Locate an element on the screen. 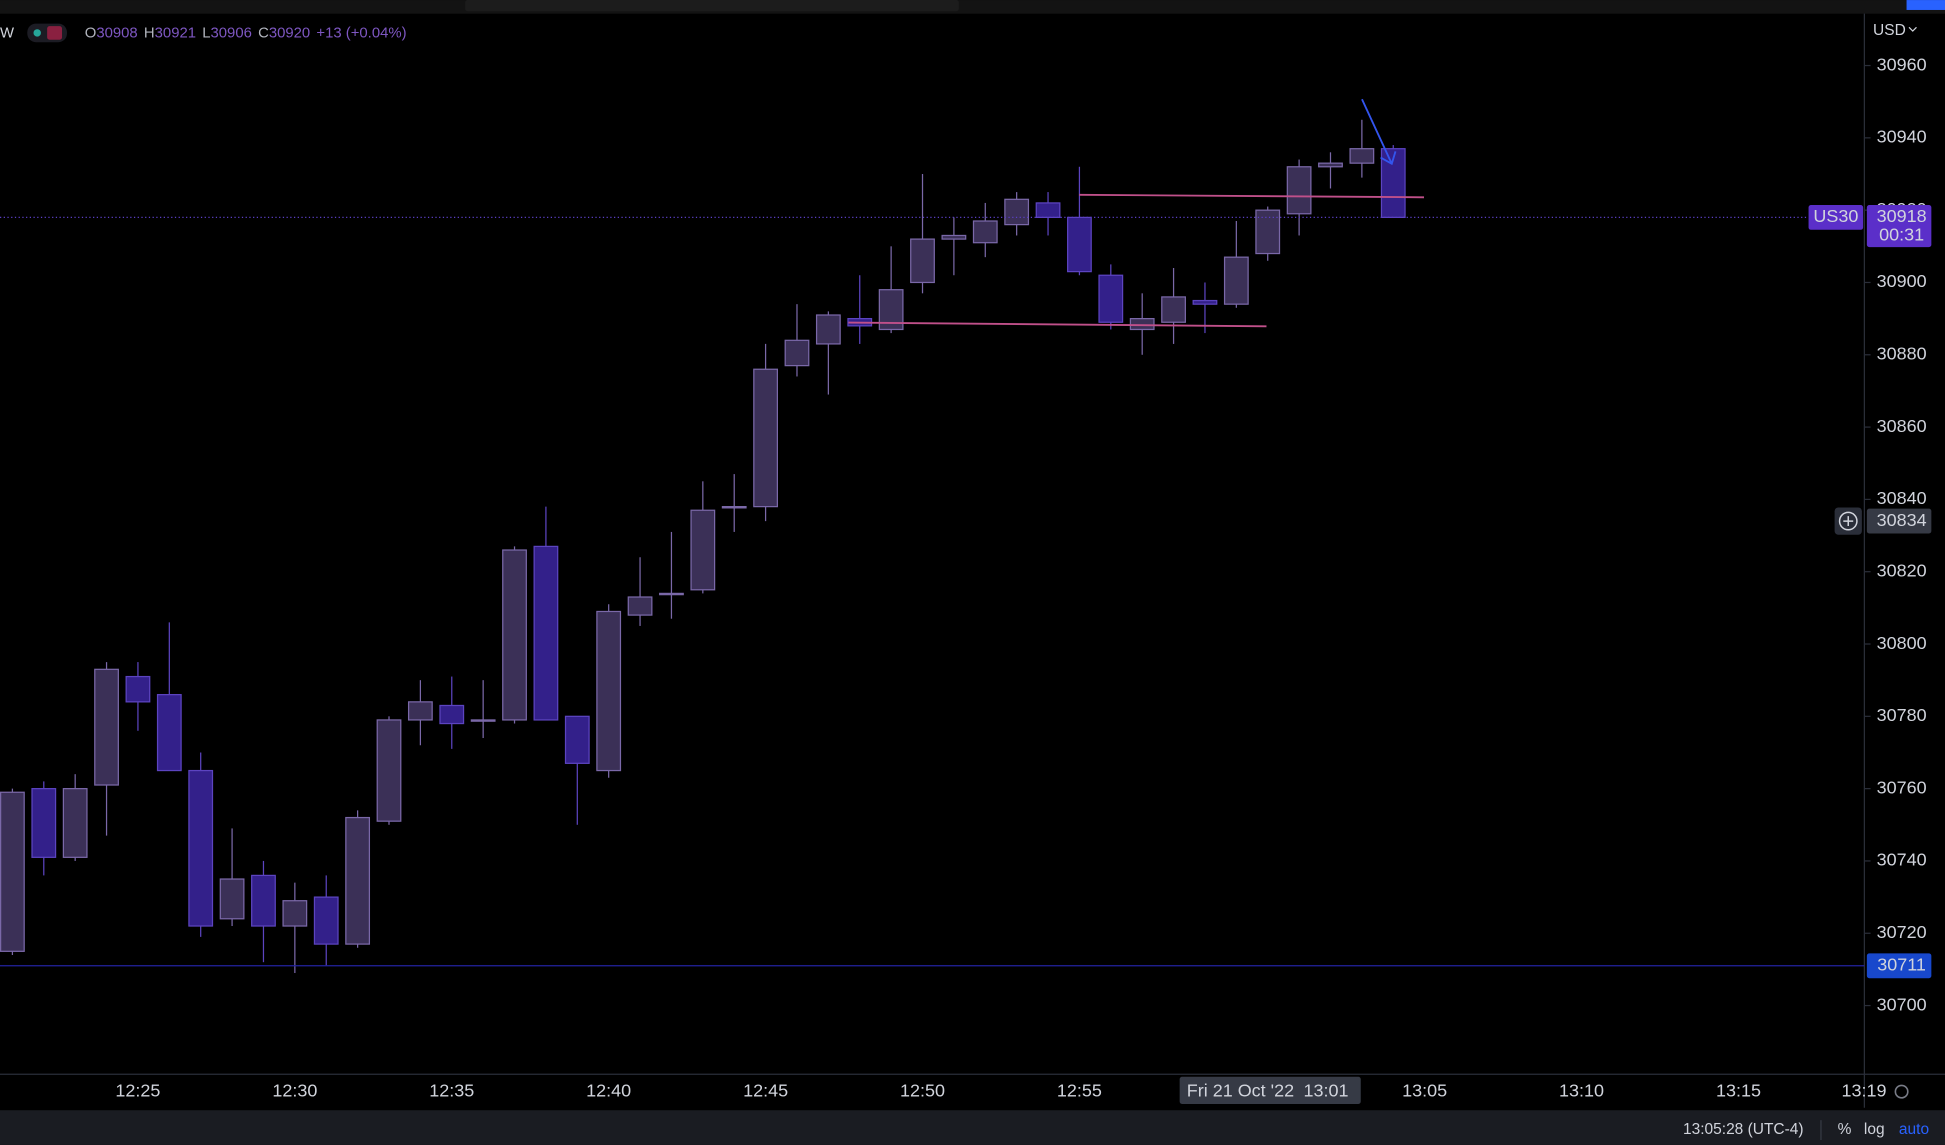 The height and width of the screenshot is (1145, 1945). x-tick-label: 12:35 is located at coordinates (451, 1090).